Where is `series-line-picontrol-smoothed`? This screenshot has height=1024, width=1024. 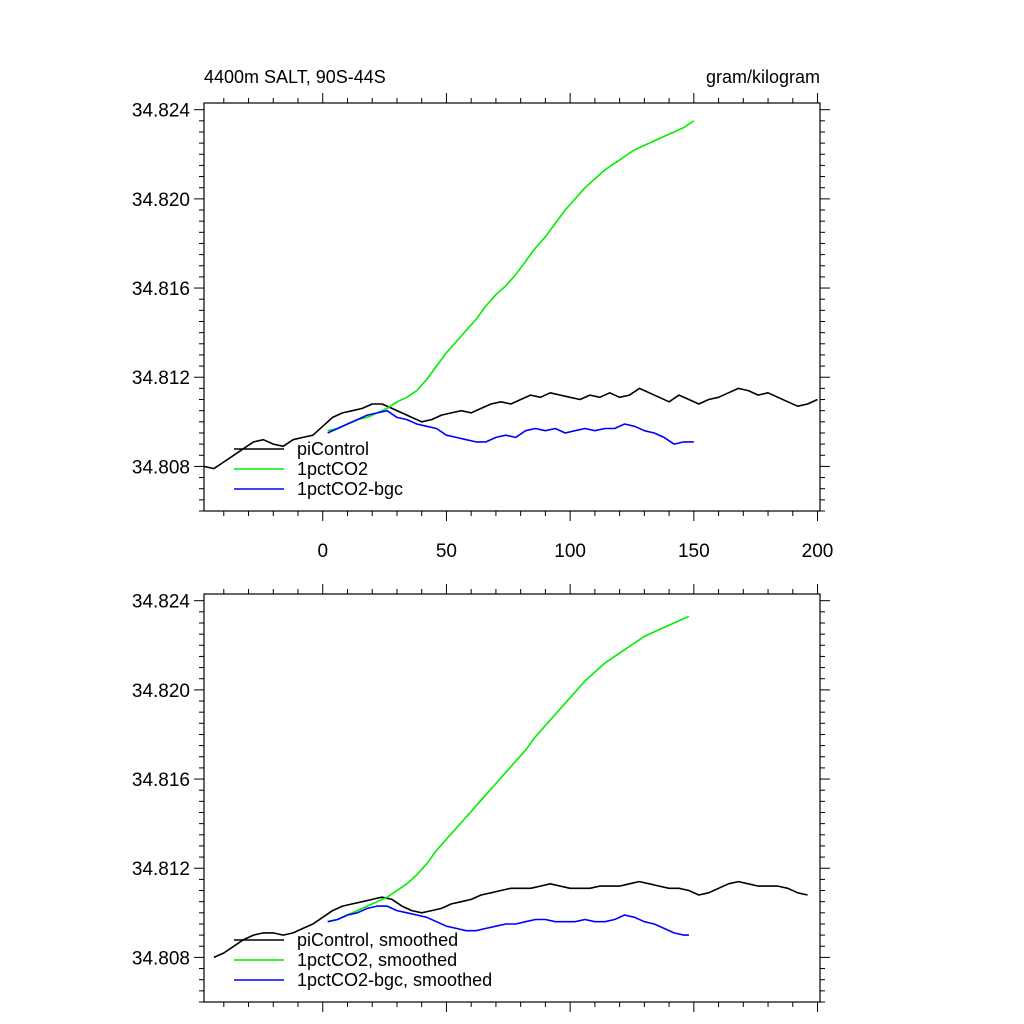 series-line-picontrol-smoothed is located at coordinates (510, 919).